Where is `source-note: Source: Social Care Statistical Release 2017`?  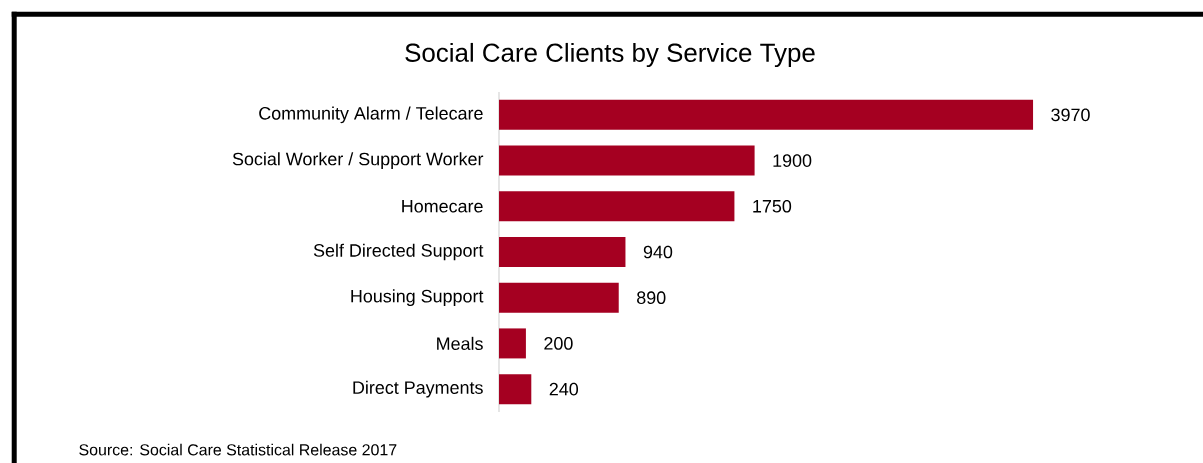 source-note: Source: Social Care Statistical Release 2017 is located at coordinates (238, 449).